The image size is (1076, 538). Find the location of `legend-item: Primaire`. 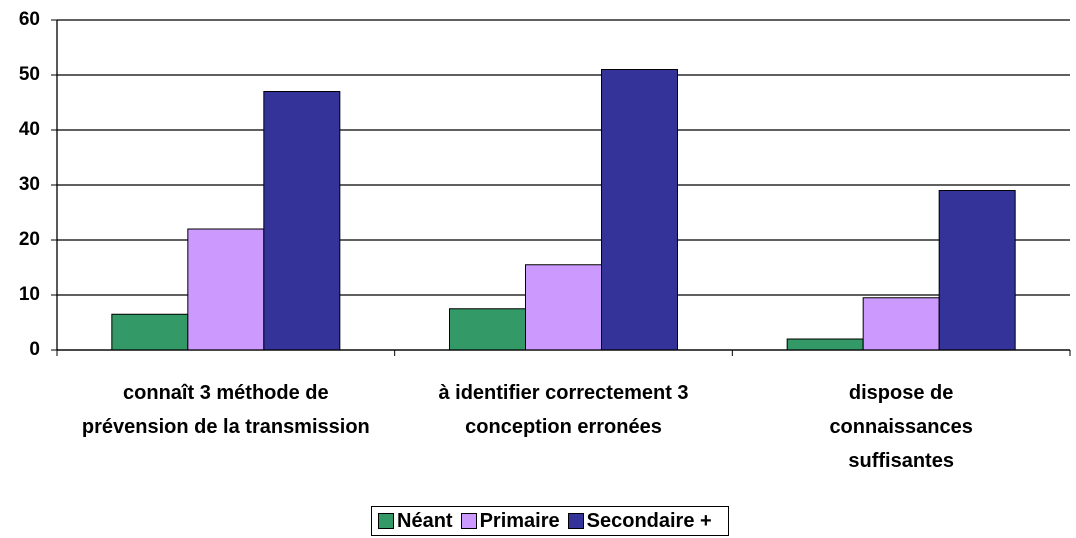

legend-item: Primaire is located at coordinates (510, 521).